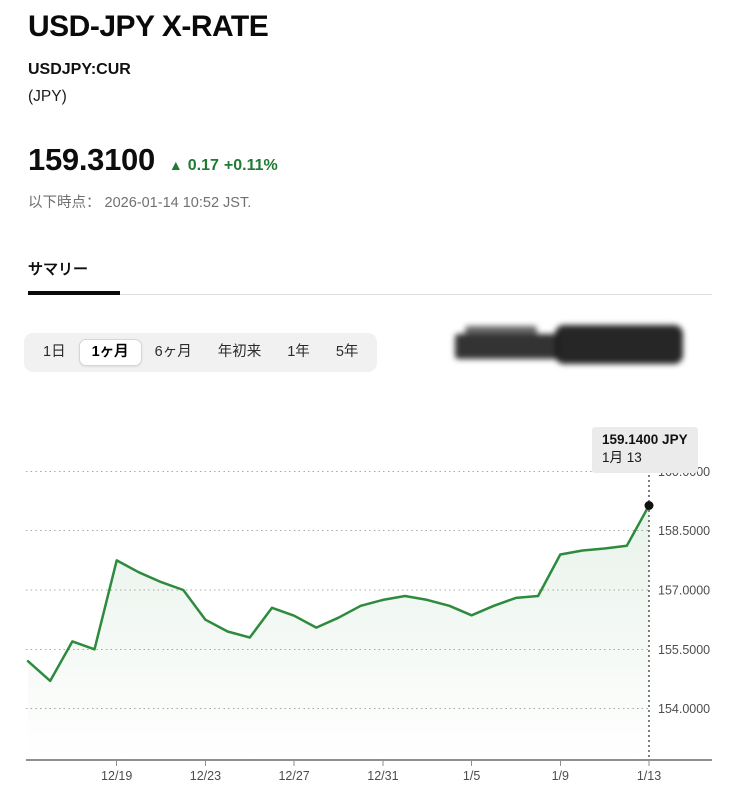 The image size is (738, 796). What do you see at coordinates (645, 450) in the screenshot?
I see `chart-tooltip: 159.1400 JPY 1月 13` at bounding box center [645, 450].